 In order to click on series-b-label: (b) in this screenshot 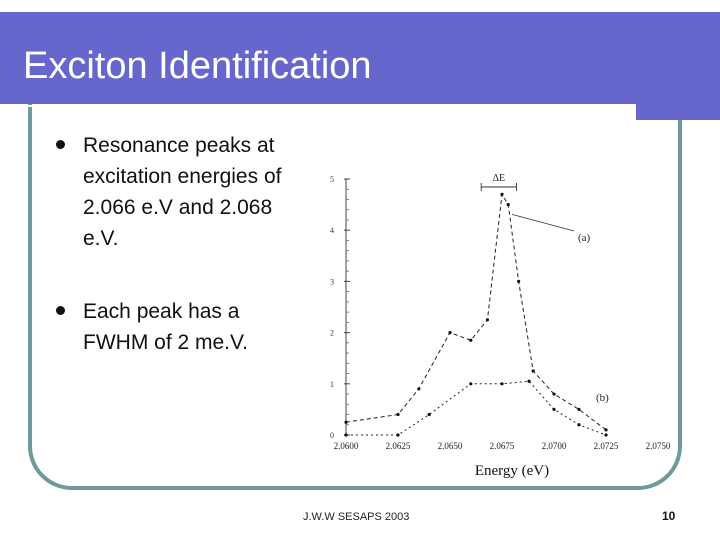, I will do `click(602, 398)`.